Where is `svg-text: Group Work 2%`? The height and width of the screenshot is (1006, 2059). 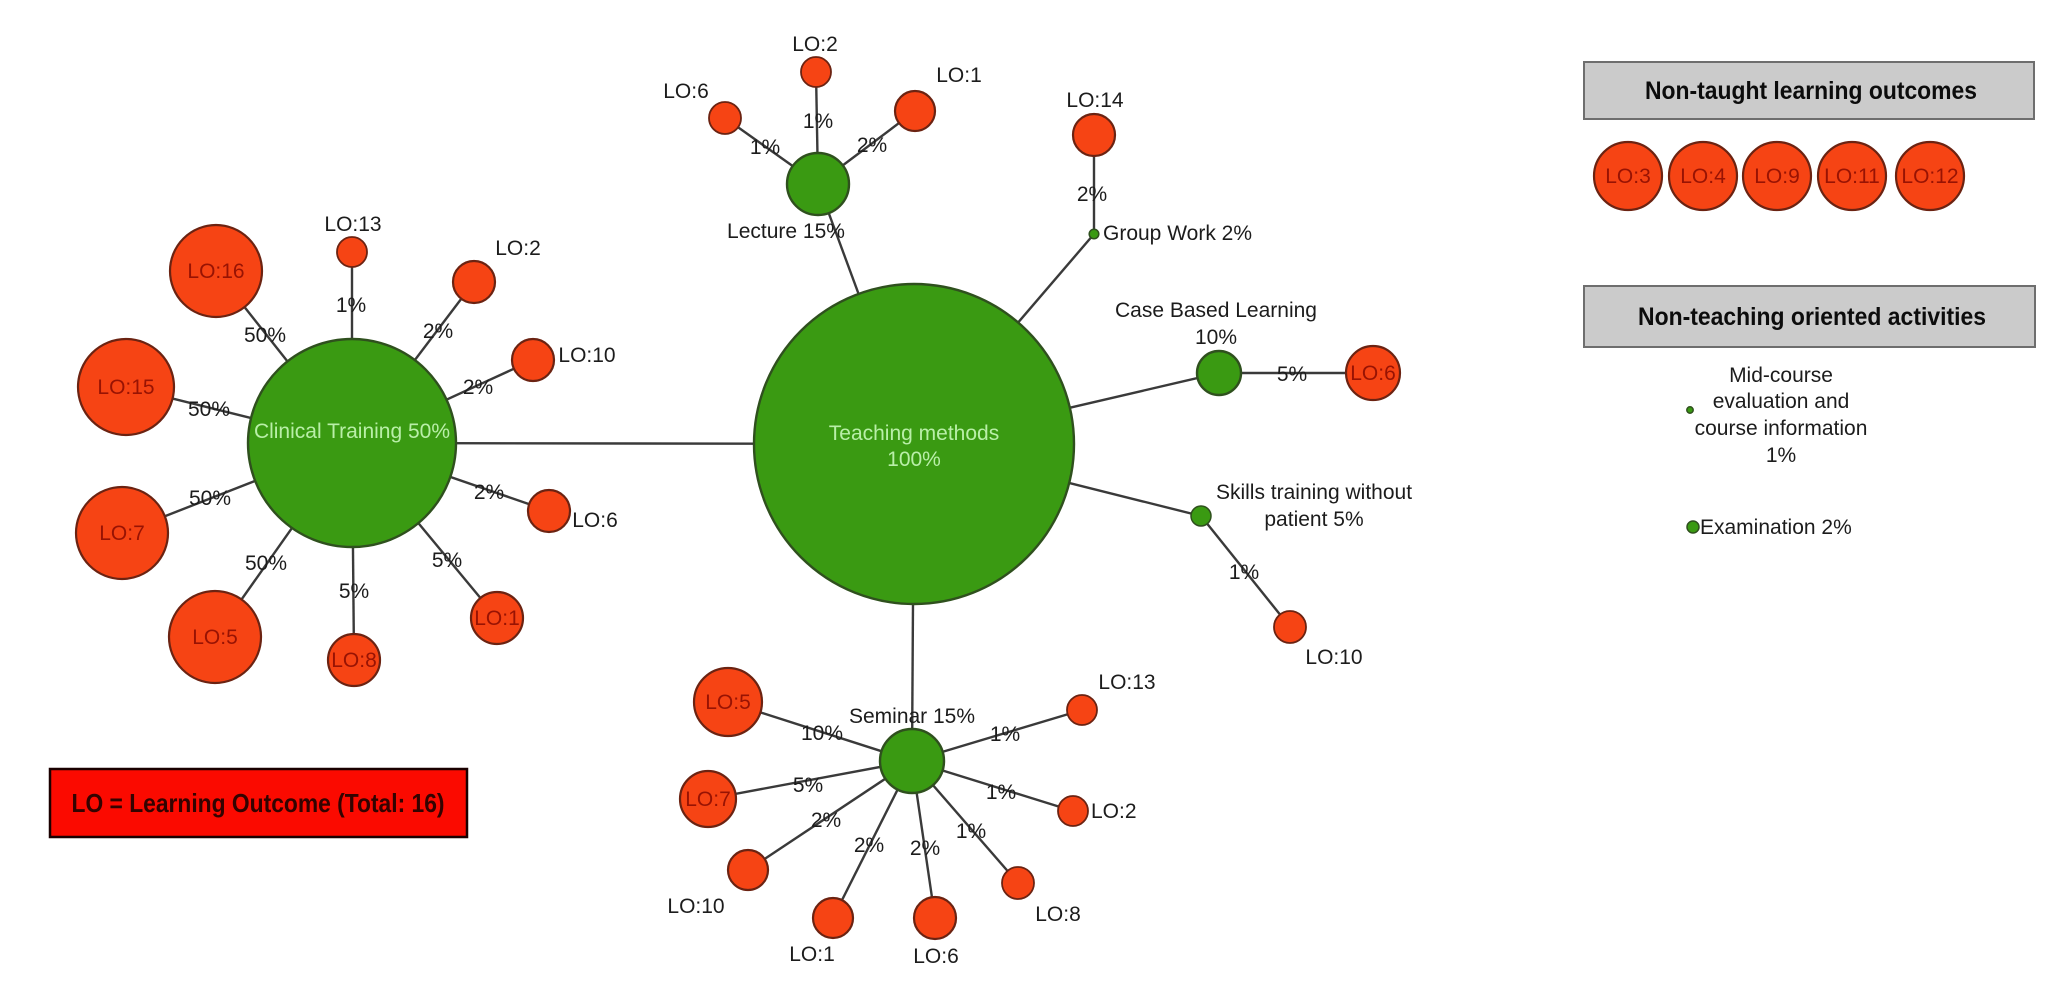
svg-text: Group Work 2% is located at coordinates (1177, 233).